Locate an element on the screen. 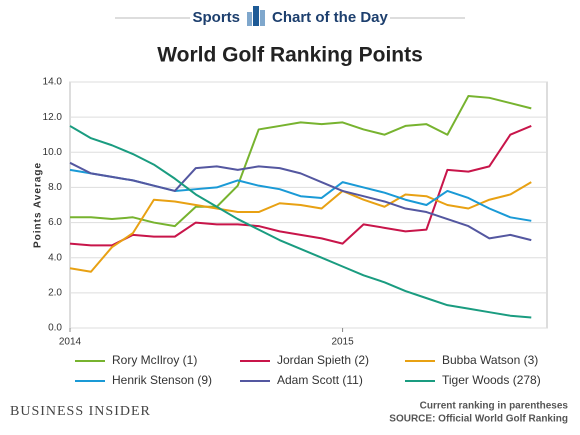  brand: BUSINESS INSIDER is located at coordinates (80, 411).